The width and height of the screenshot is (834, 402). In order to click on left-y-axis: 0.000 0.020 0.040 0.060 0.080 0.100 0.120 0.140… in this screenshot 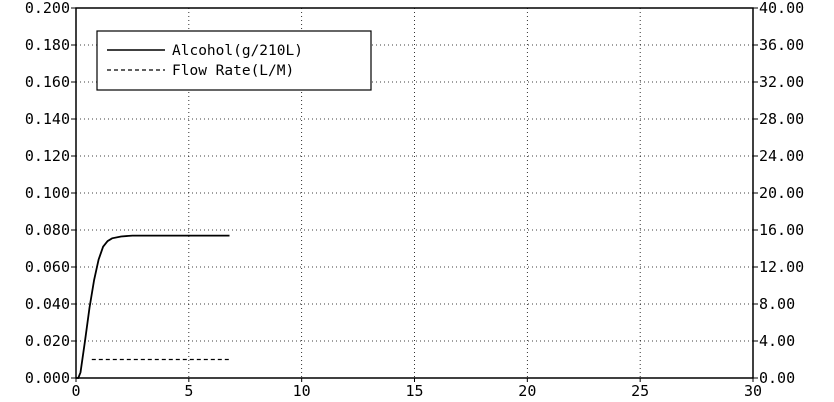, I will do `click(50, 193)`.